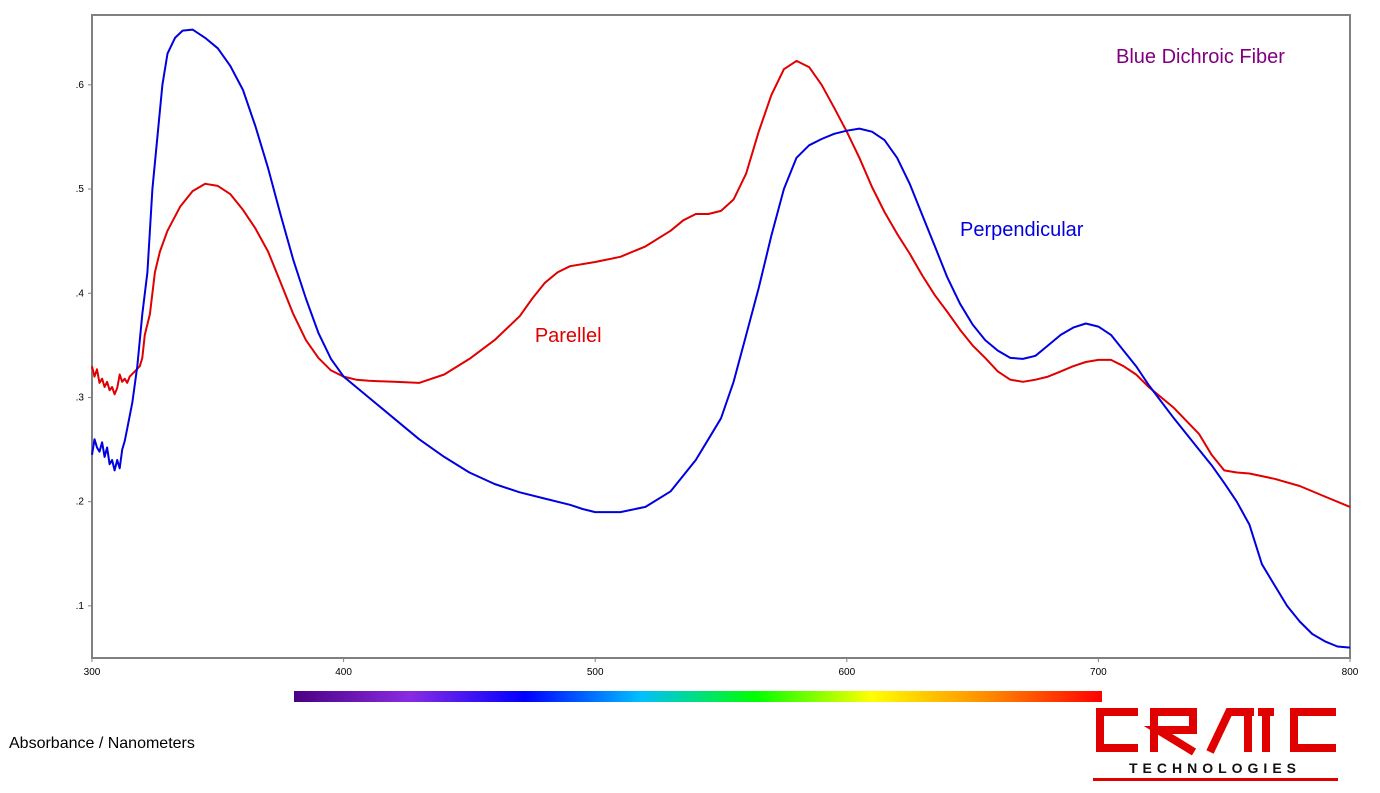 The width and height of the screenshot is (1380, 793). What do you see at coordinates (1098, 672) in the screenshot?
I see `x-tick-label: 700` at bounding box center [1098, 672].